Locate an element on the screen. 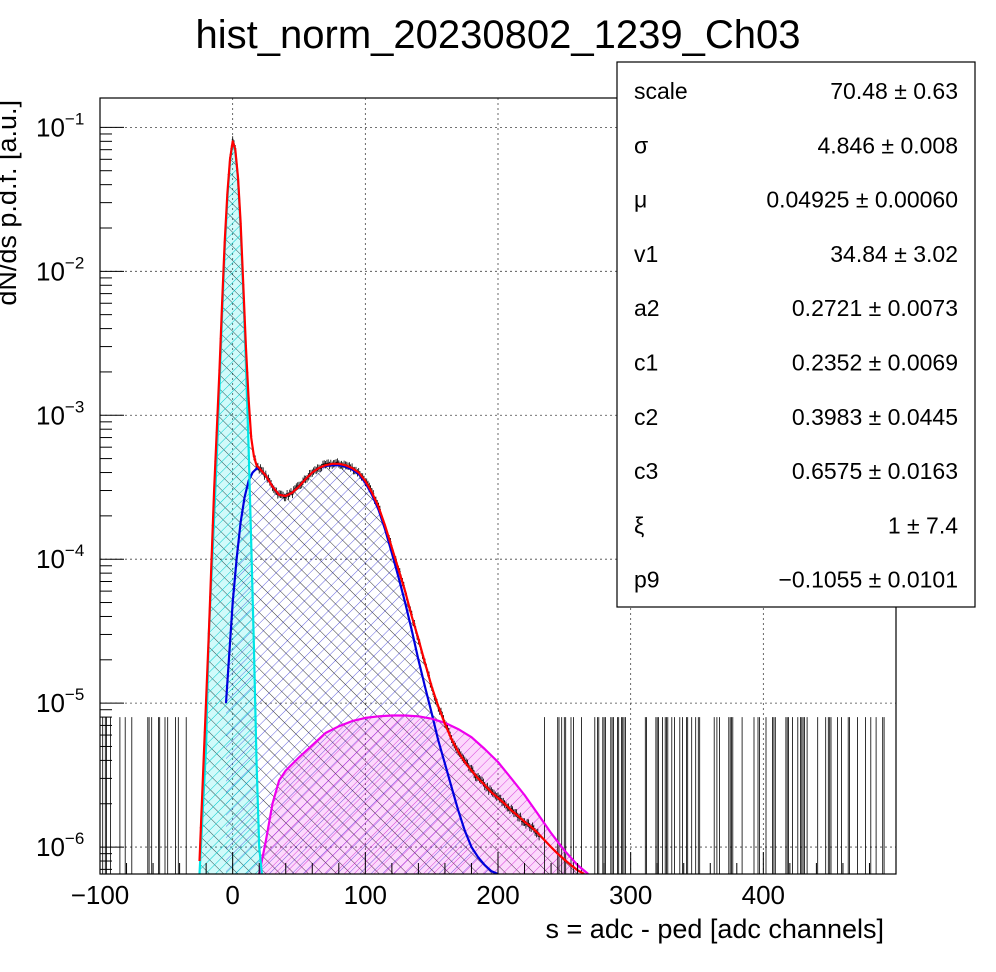 Image resolution: width=996 pixels, height=972 pixels. stat-name: ξ is located at coordinates (639, 525).